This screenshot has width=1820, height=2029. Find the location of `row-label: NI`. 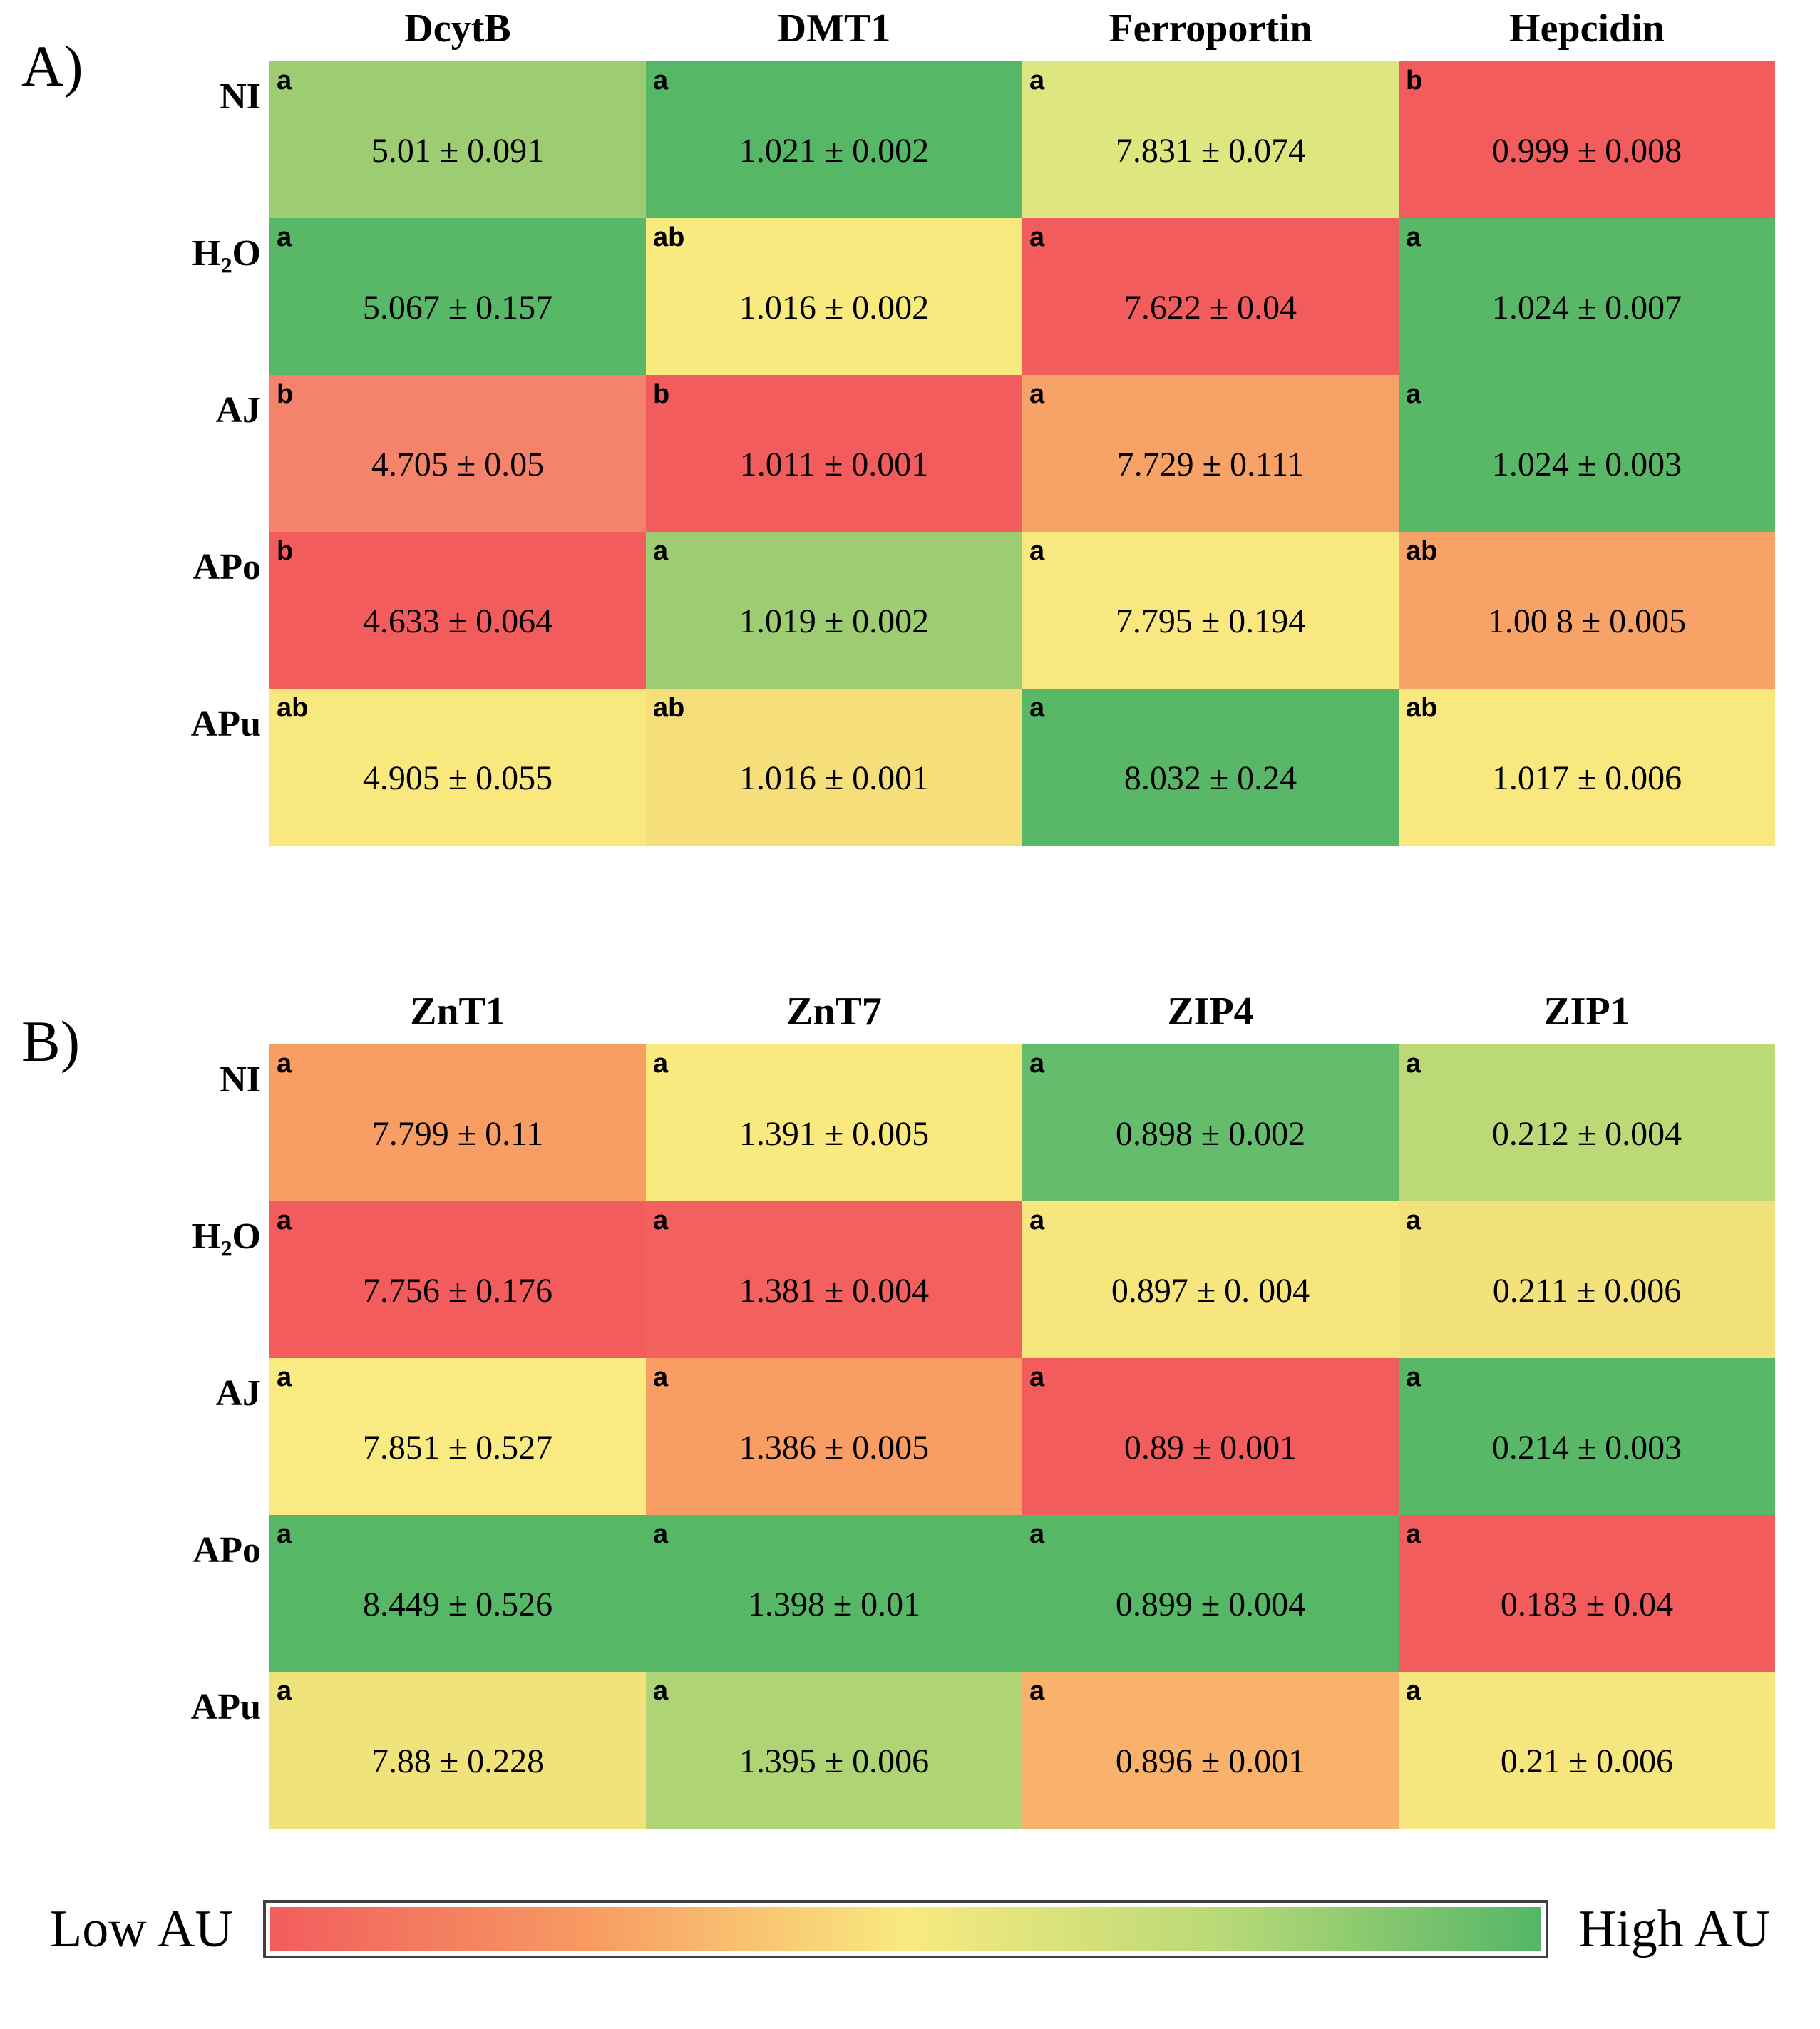

row-label: NI is located at coordinates (240, 96).